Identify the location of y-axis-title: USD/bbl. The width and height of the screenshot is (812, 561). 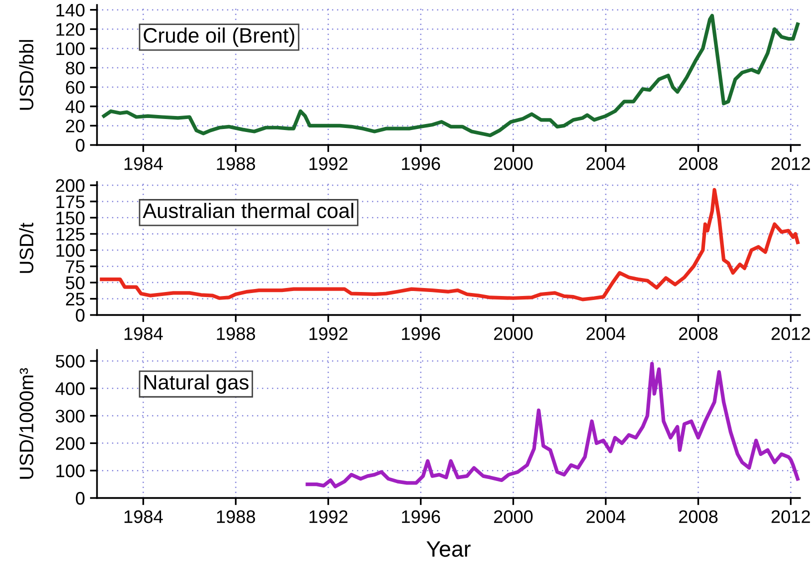
(26, 75).